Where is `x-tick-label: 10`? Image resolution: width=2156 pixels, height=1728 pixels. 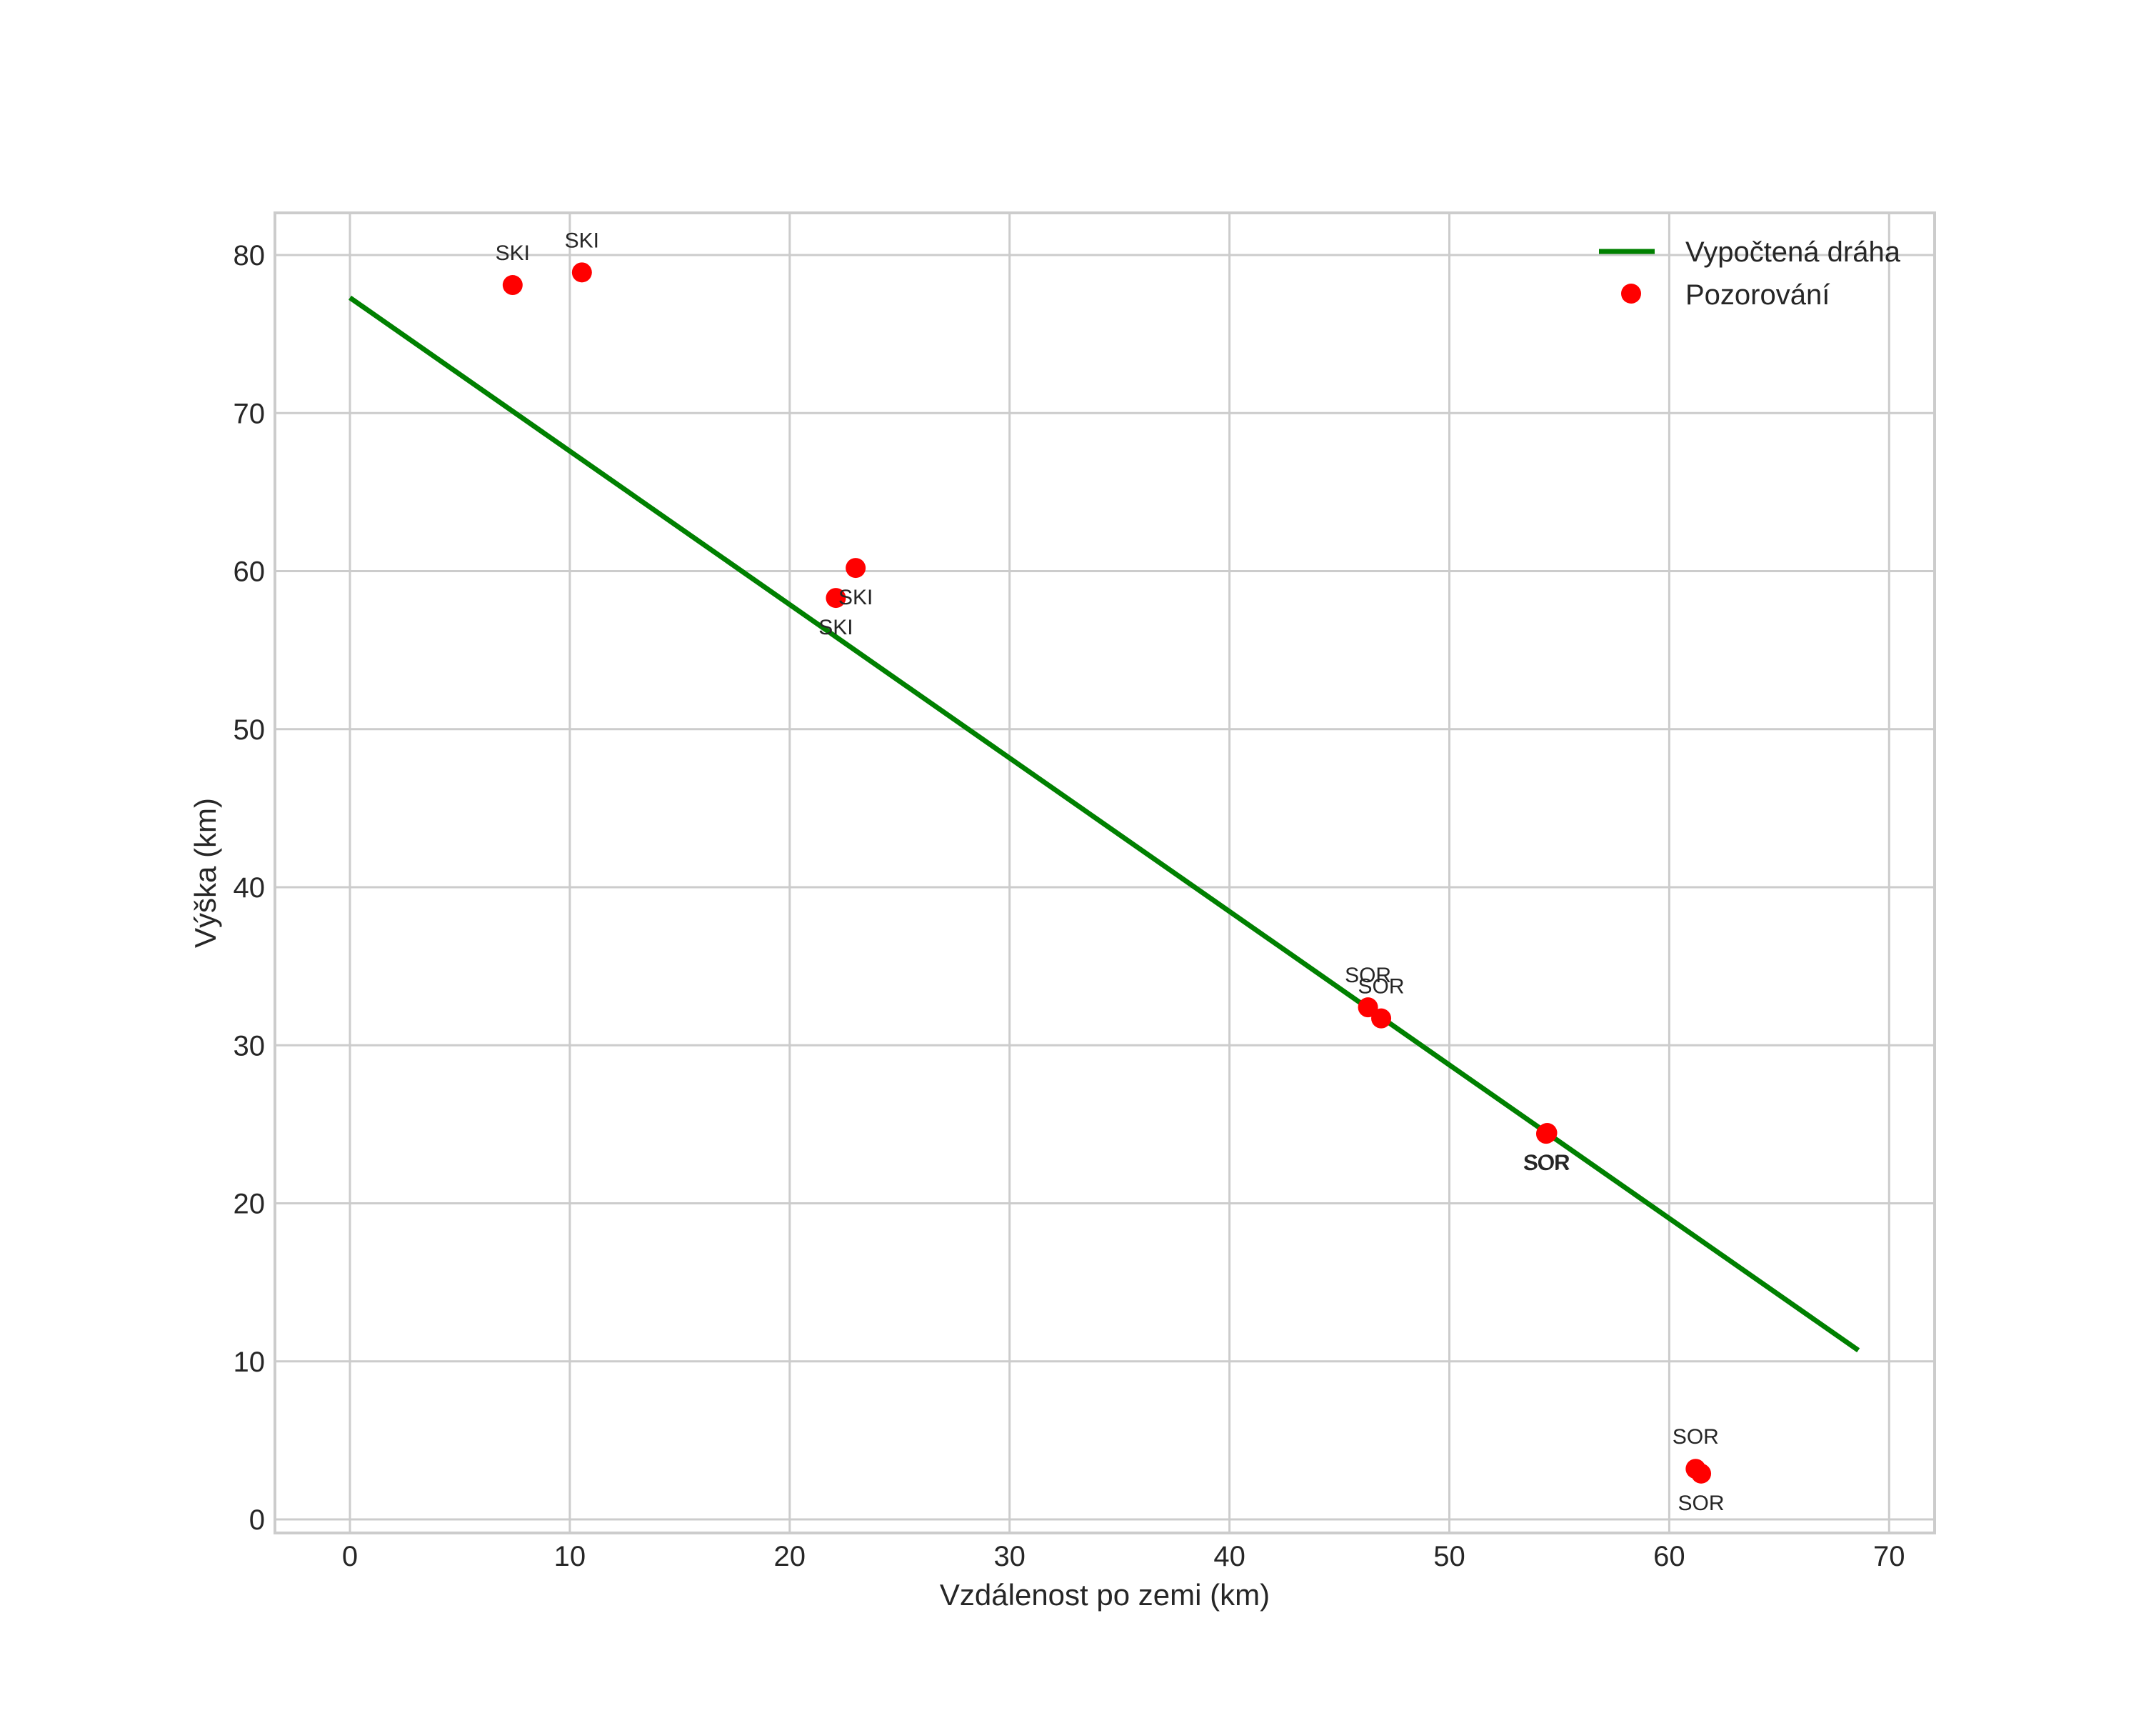 x-tick-label: 10 is located at coordinates (570, 1556).